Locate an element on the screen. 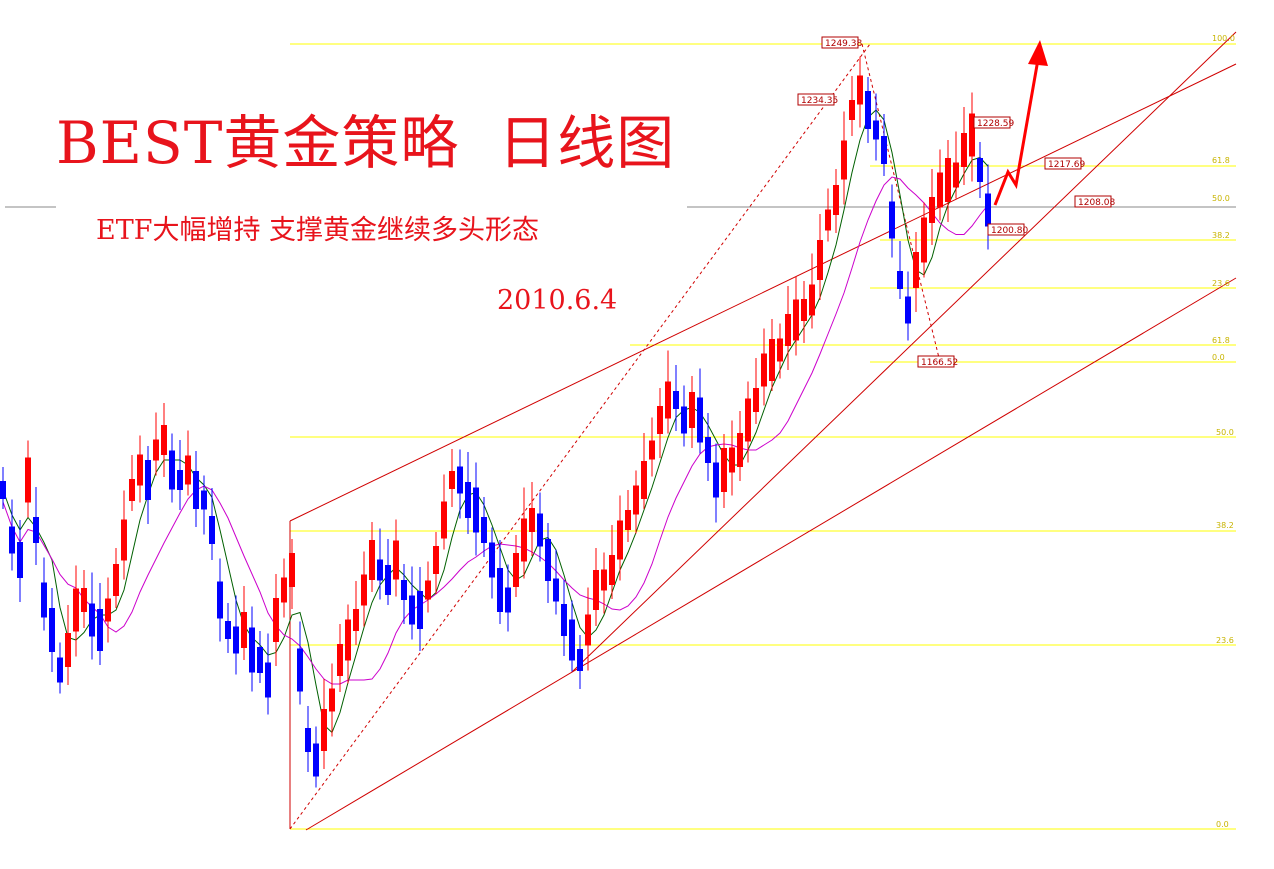 The height and width of the screenshot is (869, 1274). price-label: 1228.59 is located at coordinates (995, 124).